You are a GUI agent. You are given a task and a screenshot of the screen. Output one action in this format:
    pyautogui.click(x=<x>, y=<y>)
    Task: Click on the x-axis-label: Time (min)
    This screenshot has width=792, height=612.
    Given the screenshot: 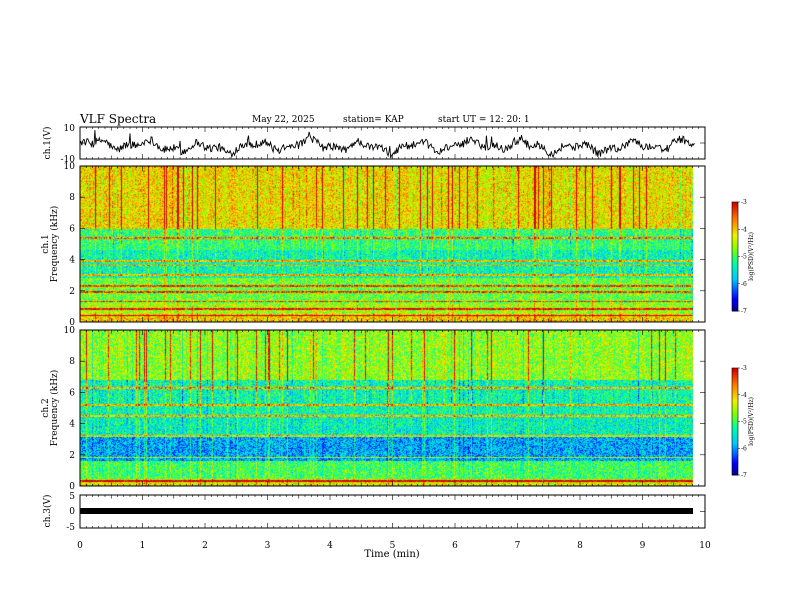 What is the action you would take?
    pyautogui.click(x=391, y=554)
    